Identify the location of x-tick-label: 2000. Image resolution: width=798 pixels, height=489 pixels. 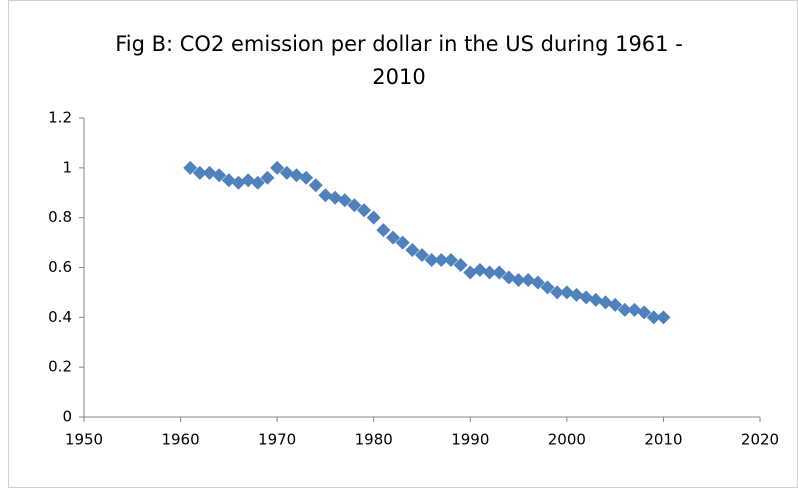
(567, 440).